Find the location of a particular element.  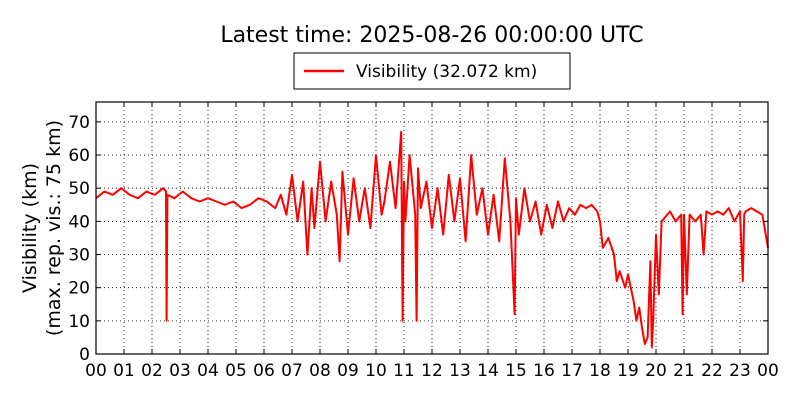

x-tick-label: 19 is located at coordinates (628, 371).